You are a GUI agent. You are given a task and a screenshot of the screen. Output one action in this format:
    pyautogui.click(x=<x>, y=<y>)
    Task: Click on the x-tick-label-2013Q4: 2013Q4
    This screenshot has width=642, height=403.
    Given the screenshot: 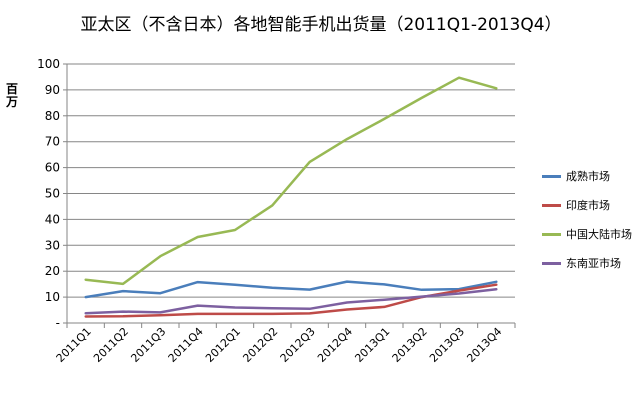 What is the action you would take?
    pyautogui.click(x=484, y=345)
    